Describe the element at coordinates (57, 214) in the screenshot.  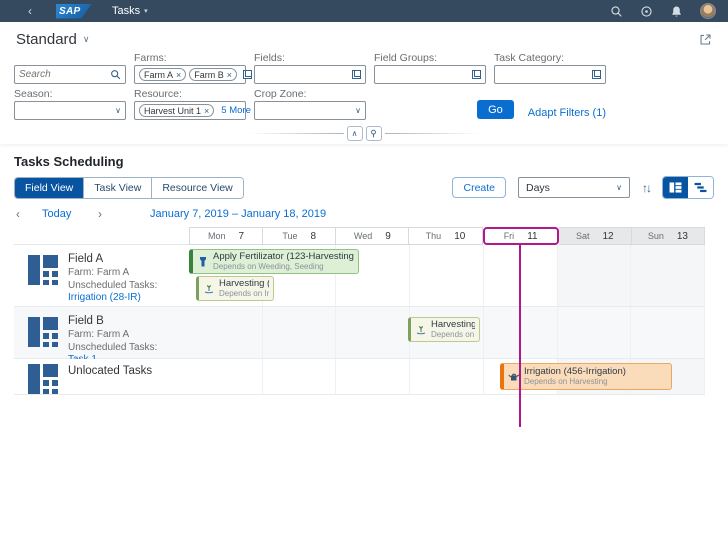
I see `today-link: Today` at that location.